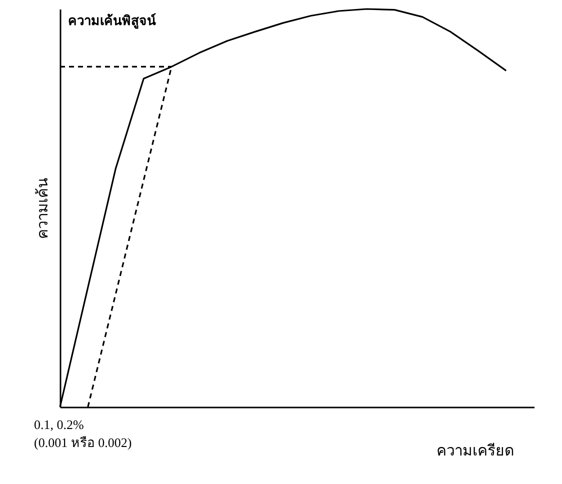 This screenshot has width=562, height=484. I want to click on text: 0.1, 0.2% (0.001 หรือ 0.002), so click(83, 433).